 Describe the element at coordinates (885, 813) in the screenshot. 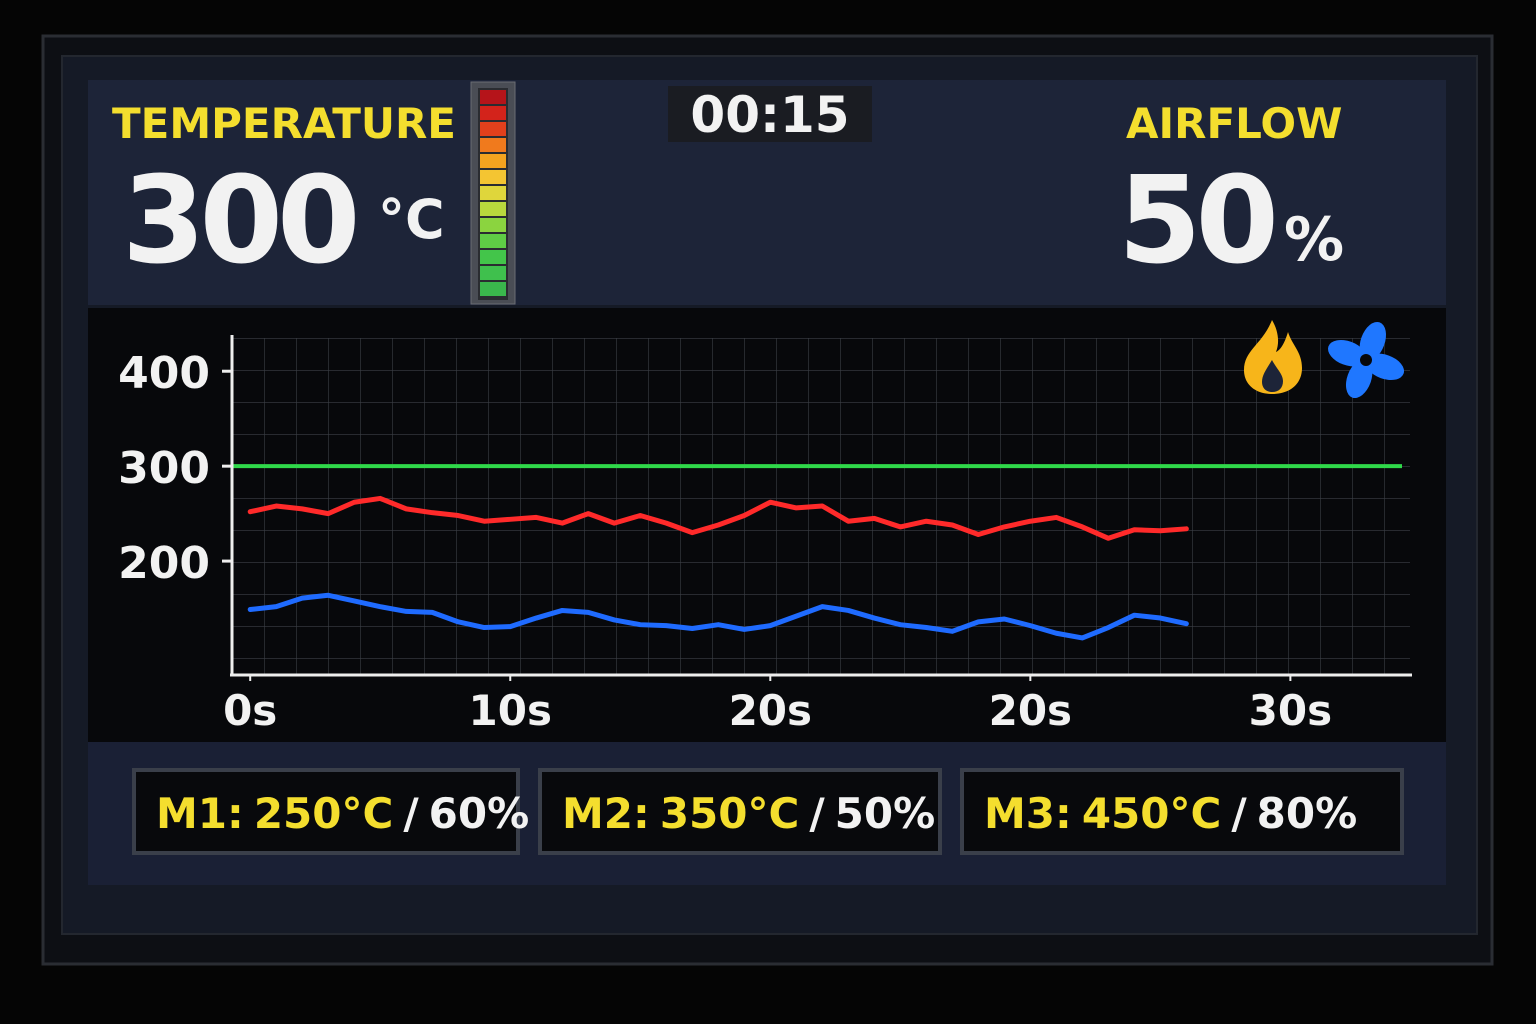

I see `preset-airflow: 50%` at that location.